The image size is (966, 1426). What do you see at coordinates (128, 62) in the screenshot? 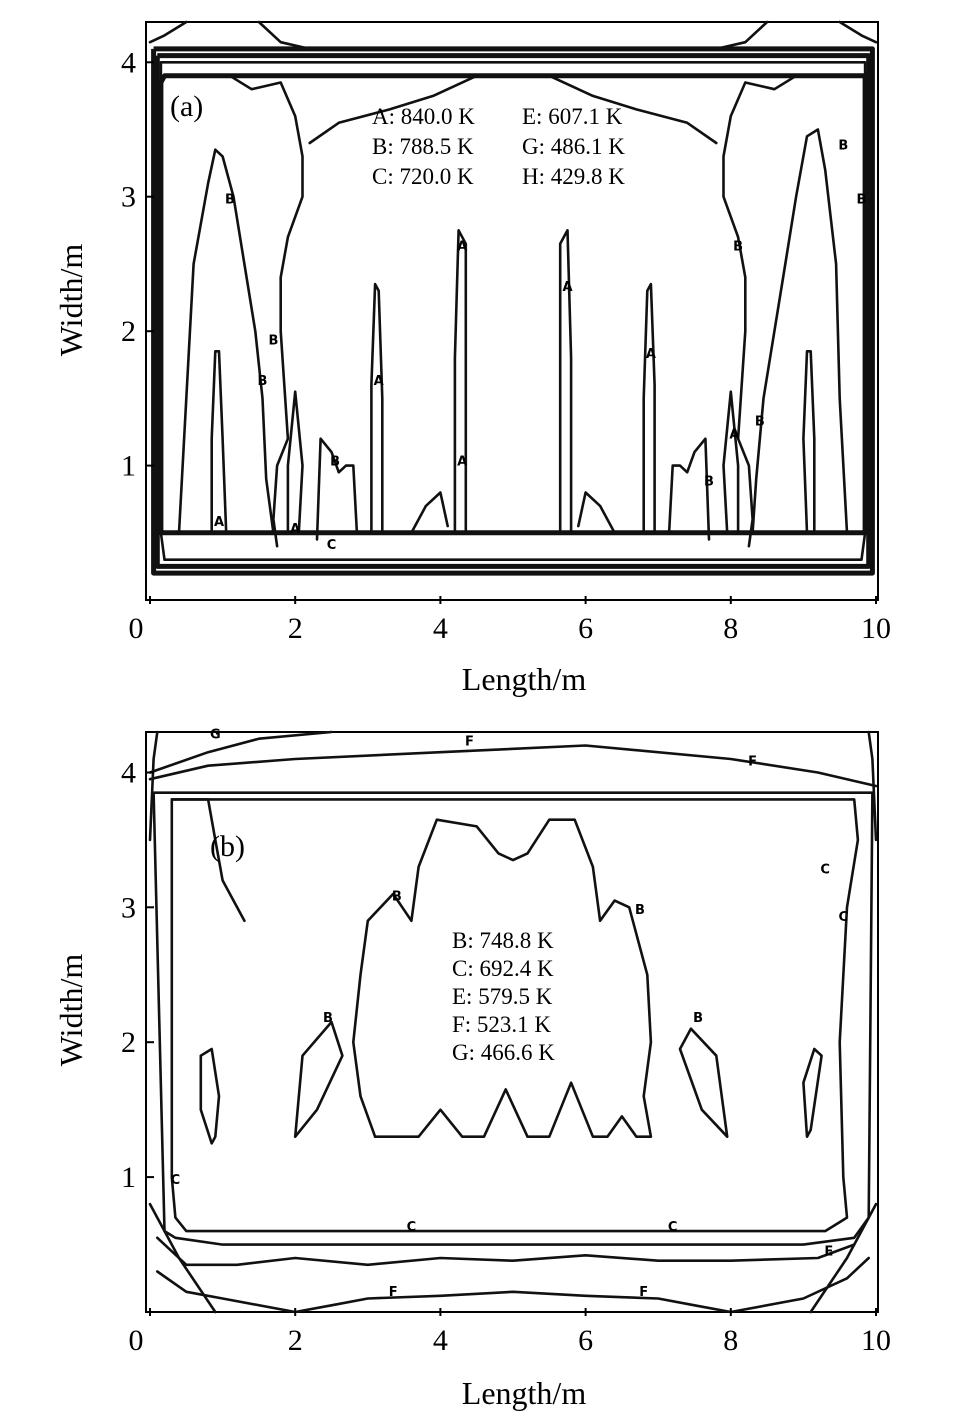
I see `panel-a-y-tick-label-4: 4` at bounding box center [128, 62].